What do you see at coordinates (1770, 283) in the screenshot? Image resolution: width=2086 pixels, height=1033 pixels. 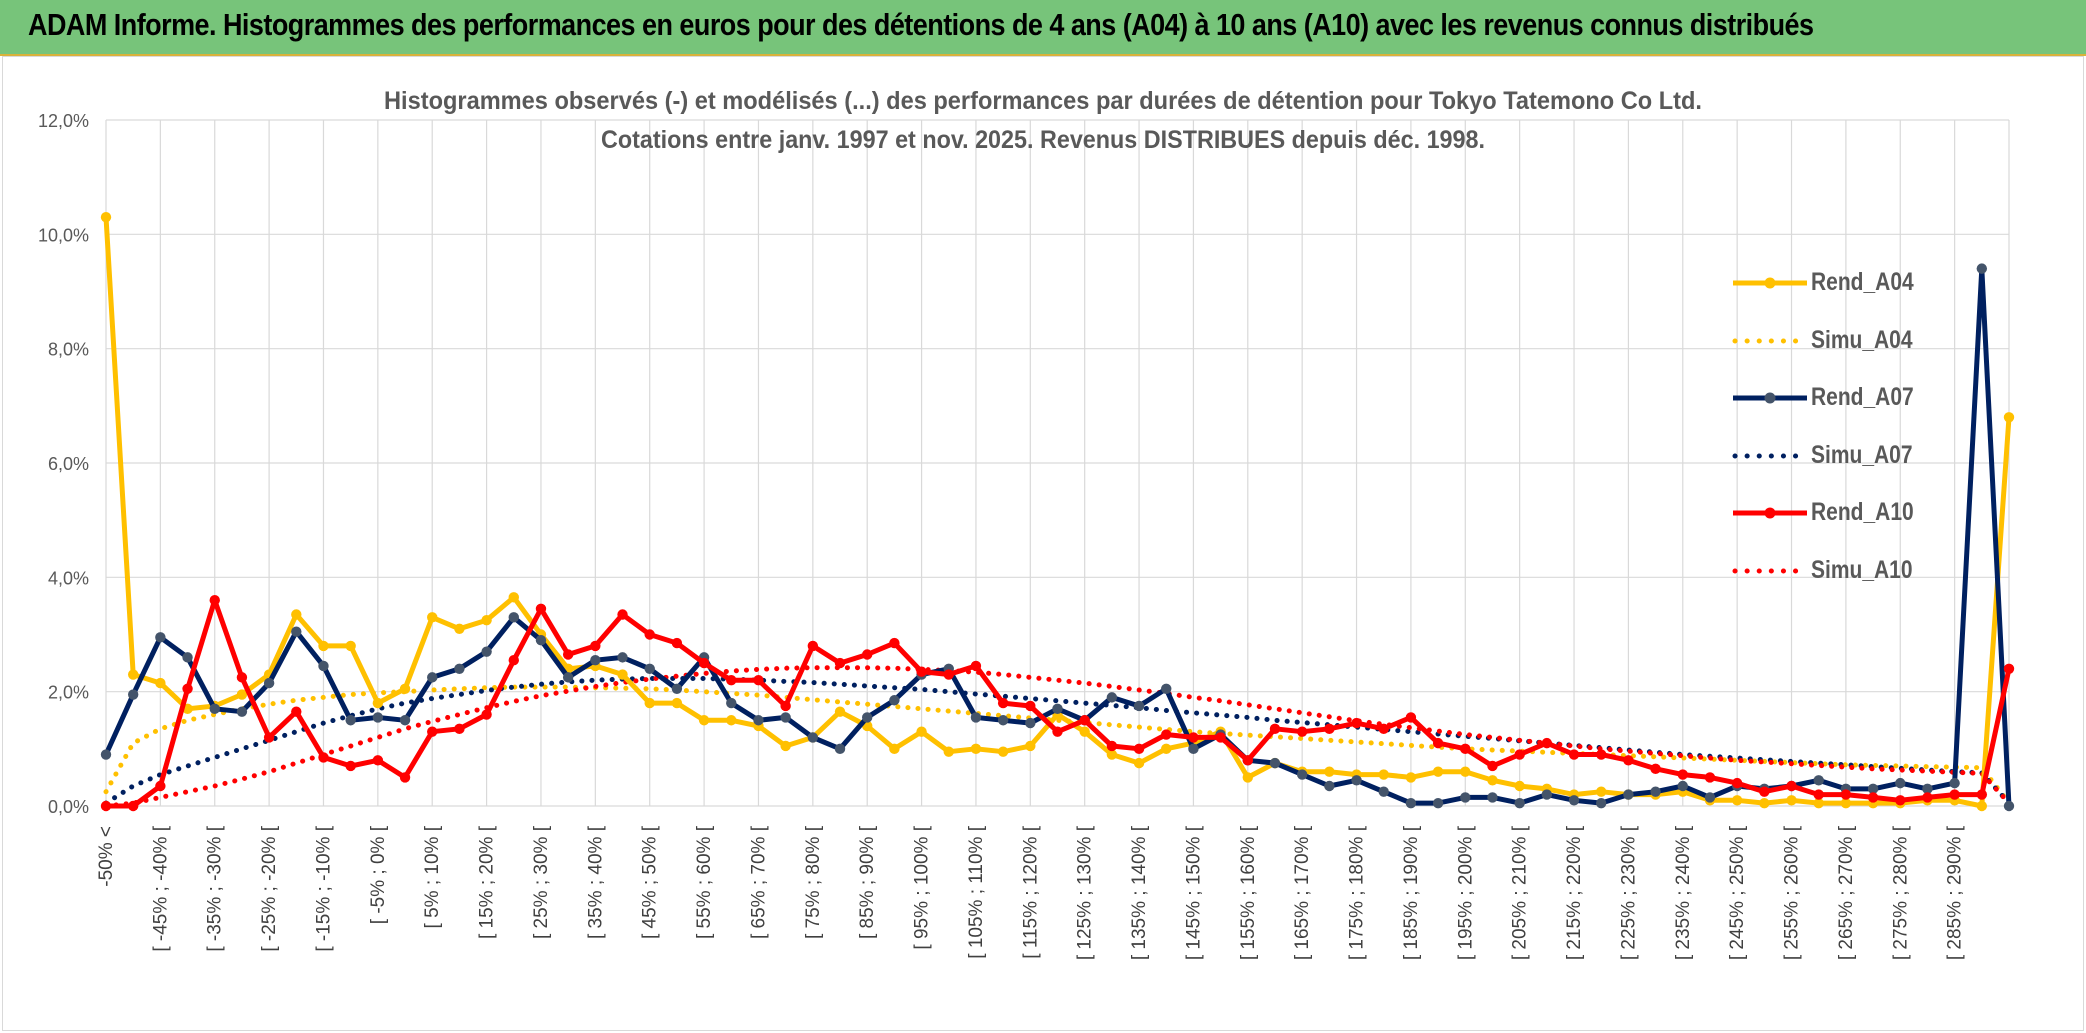 I see `legend-swatch-rend-a04` at bounding box center [1770, 283].